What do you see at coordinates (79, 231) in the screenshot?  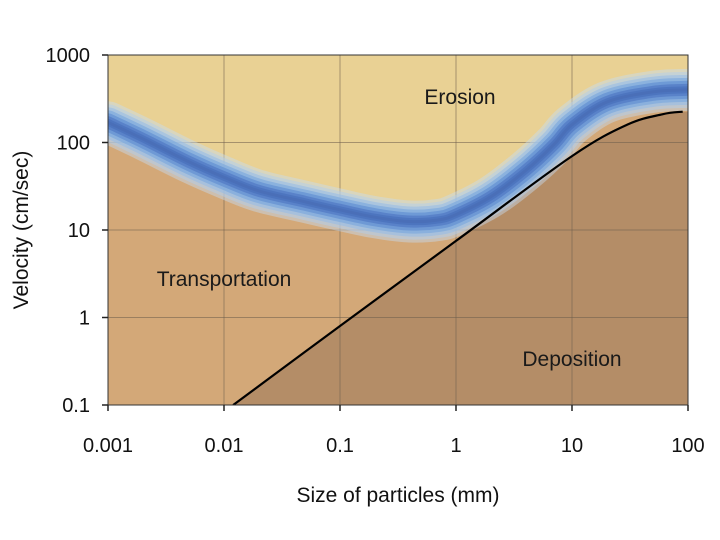 I see `y-tick-label: 10` at bounding box center [79, 231].